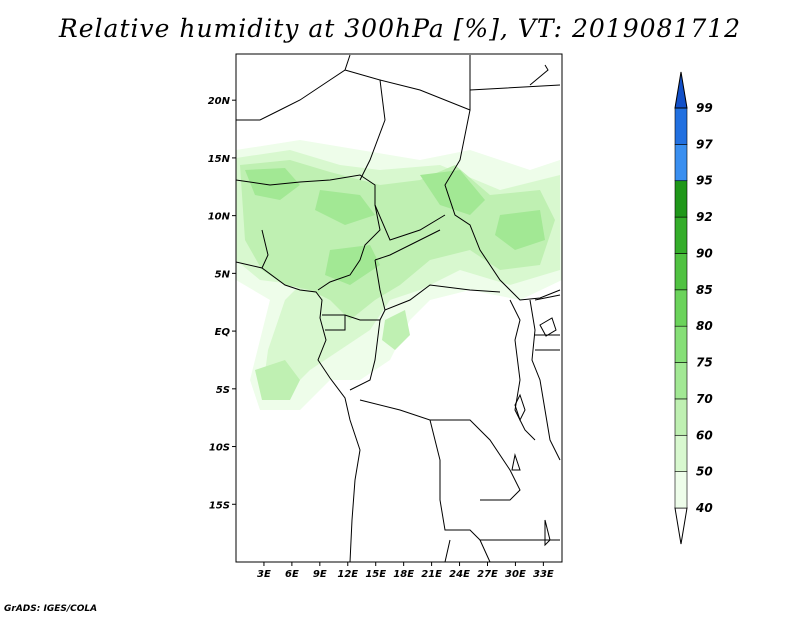 The height and width of the screenshot is (618, 800). I want to click on credit-label: GrADS: IGES/COLA, so click(51, 609).